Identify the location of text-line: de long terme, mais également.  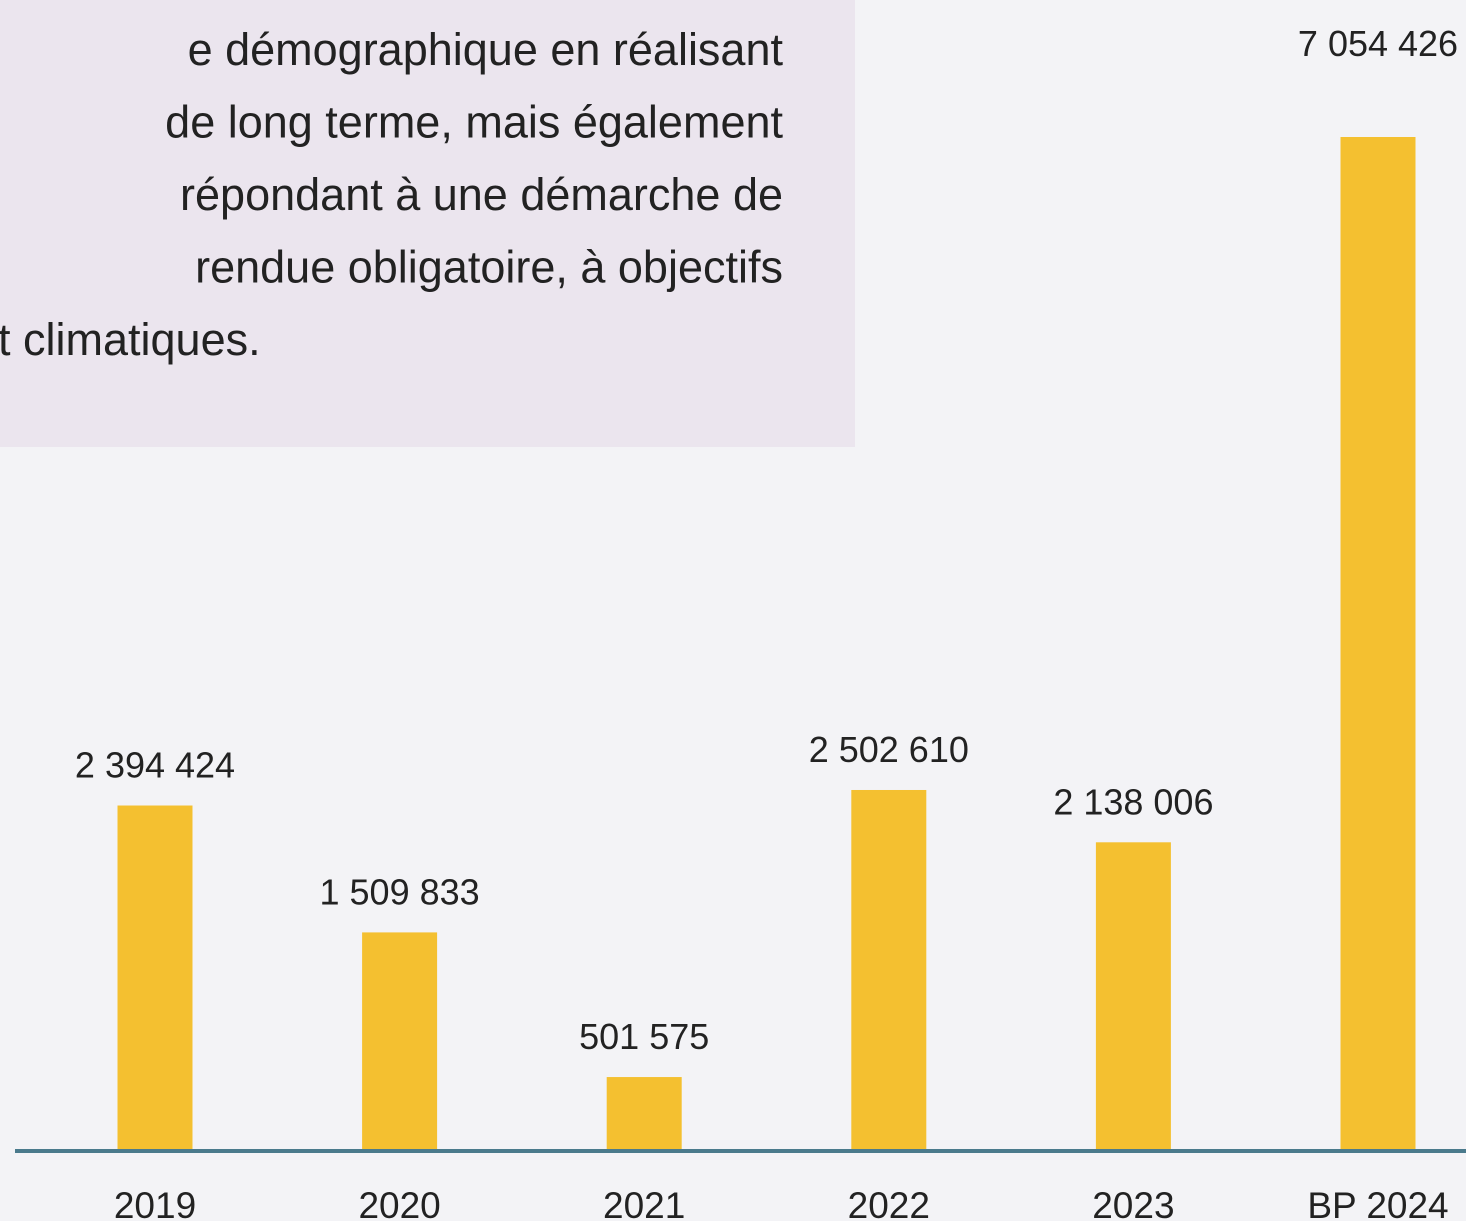
(474, 122).